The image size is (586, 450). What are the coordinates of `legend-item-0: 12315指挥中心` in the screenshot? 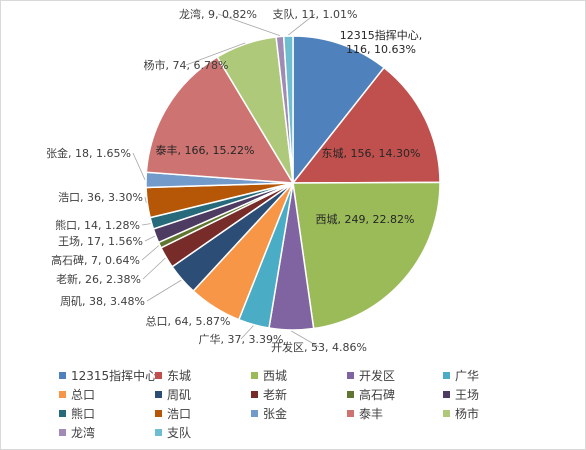 It's located at (108, 375).